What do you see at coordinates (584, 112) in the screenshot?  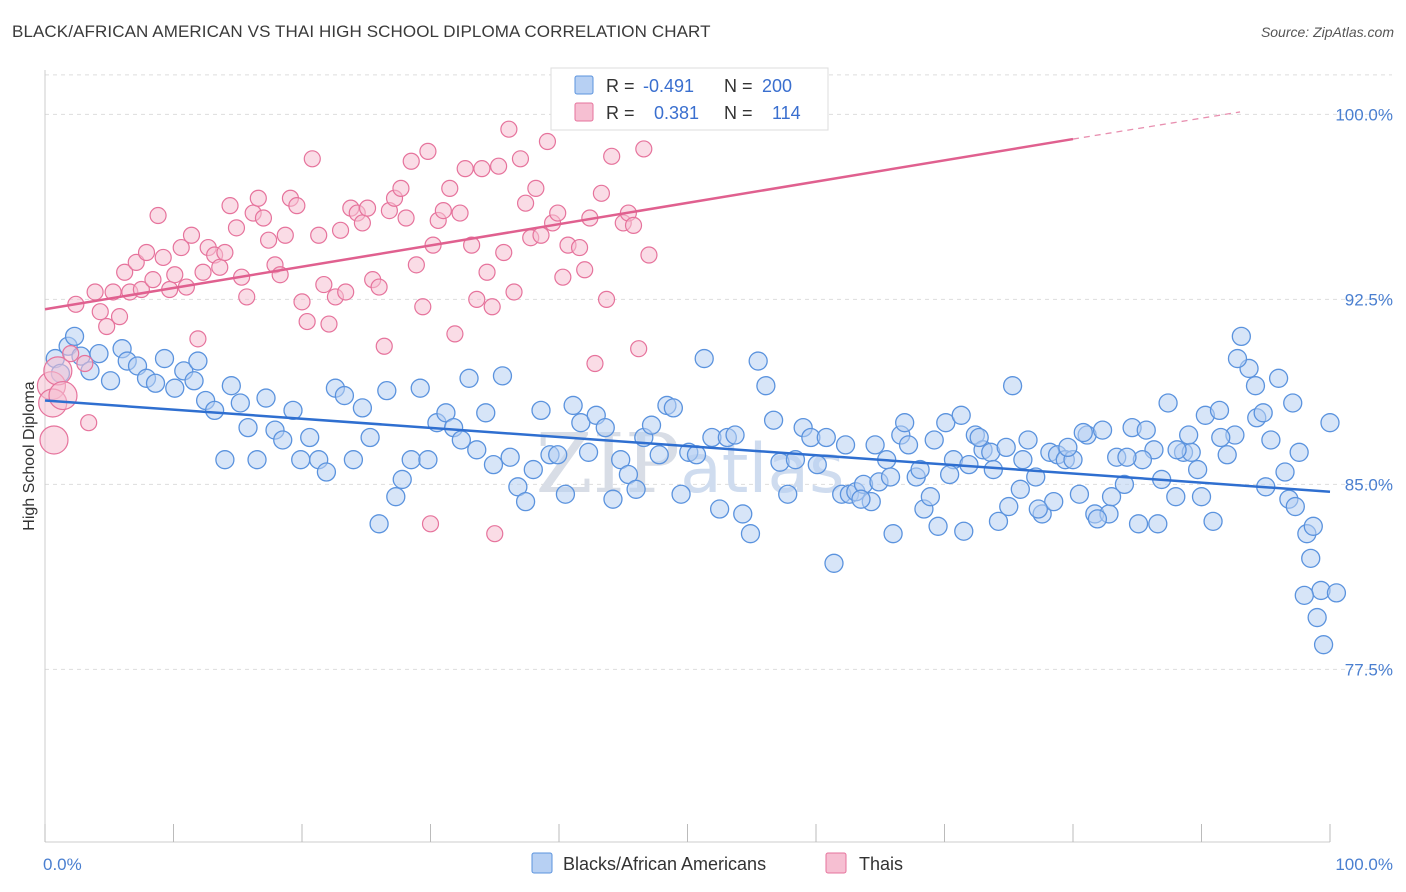 I see `legend-swatch-pink` at bounding box center [584, 112].